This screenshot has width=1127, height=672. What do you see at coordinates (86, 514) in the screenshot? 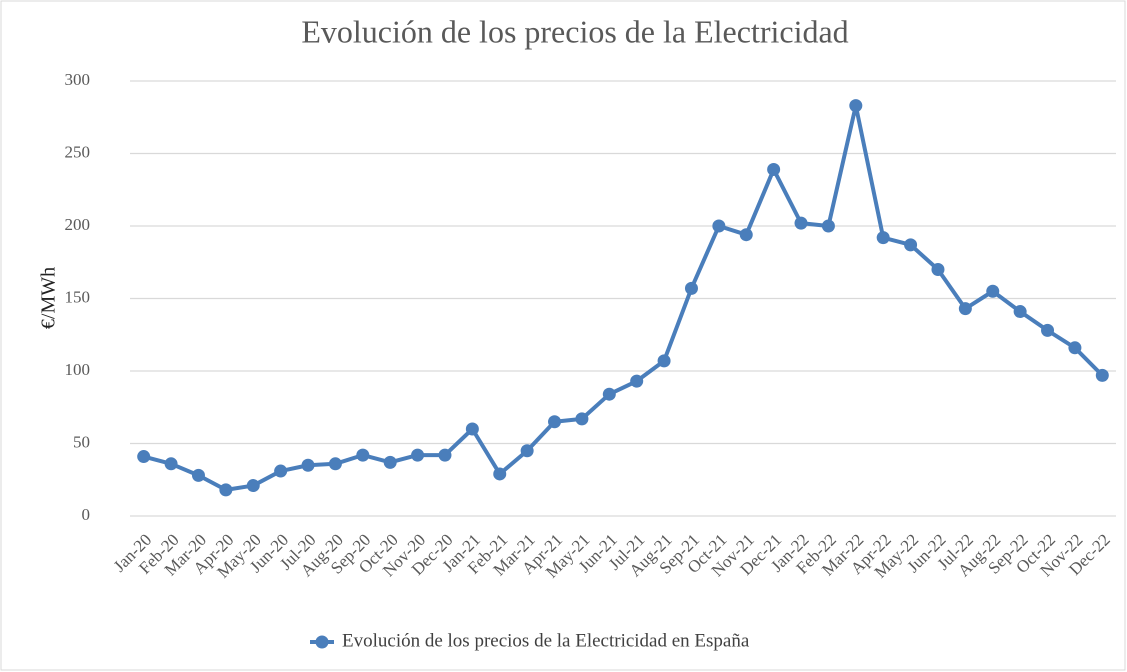
I see `y-tick-label: 0` at bounding box center [86, 514].